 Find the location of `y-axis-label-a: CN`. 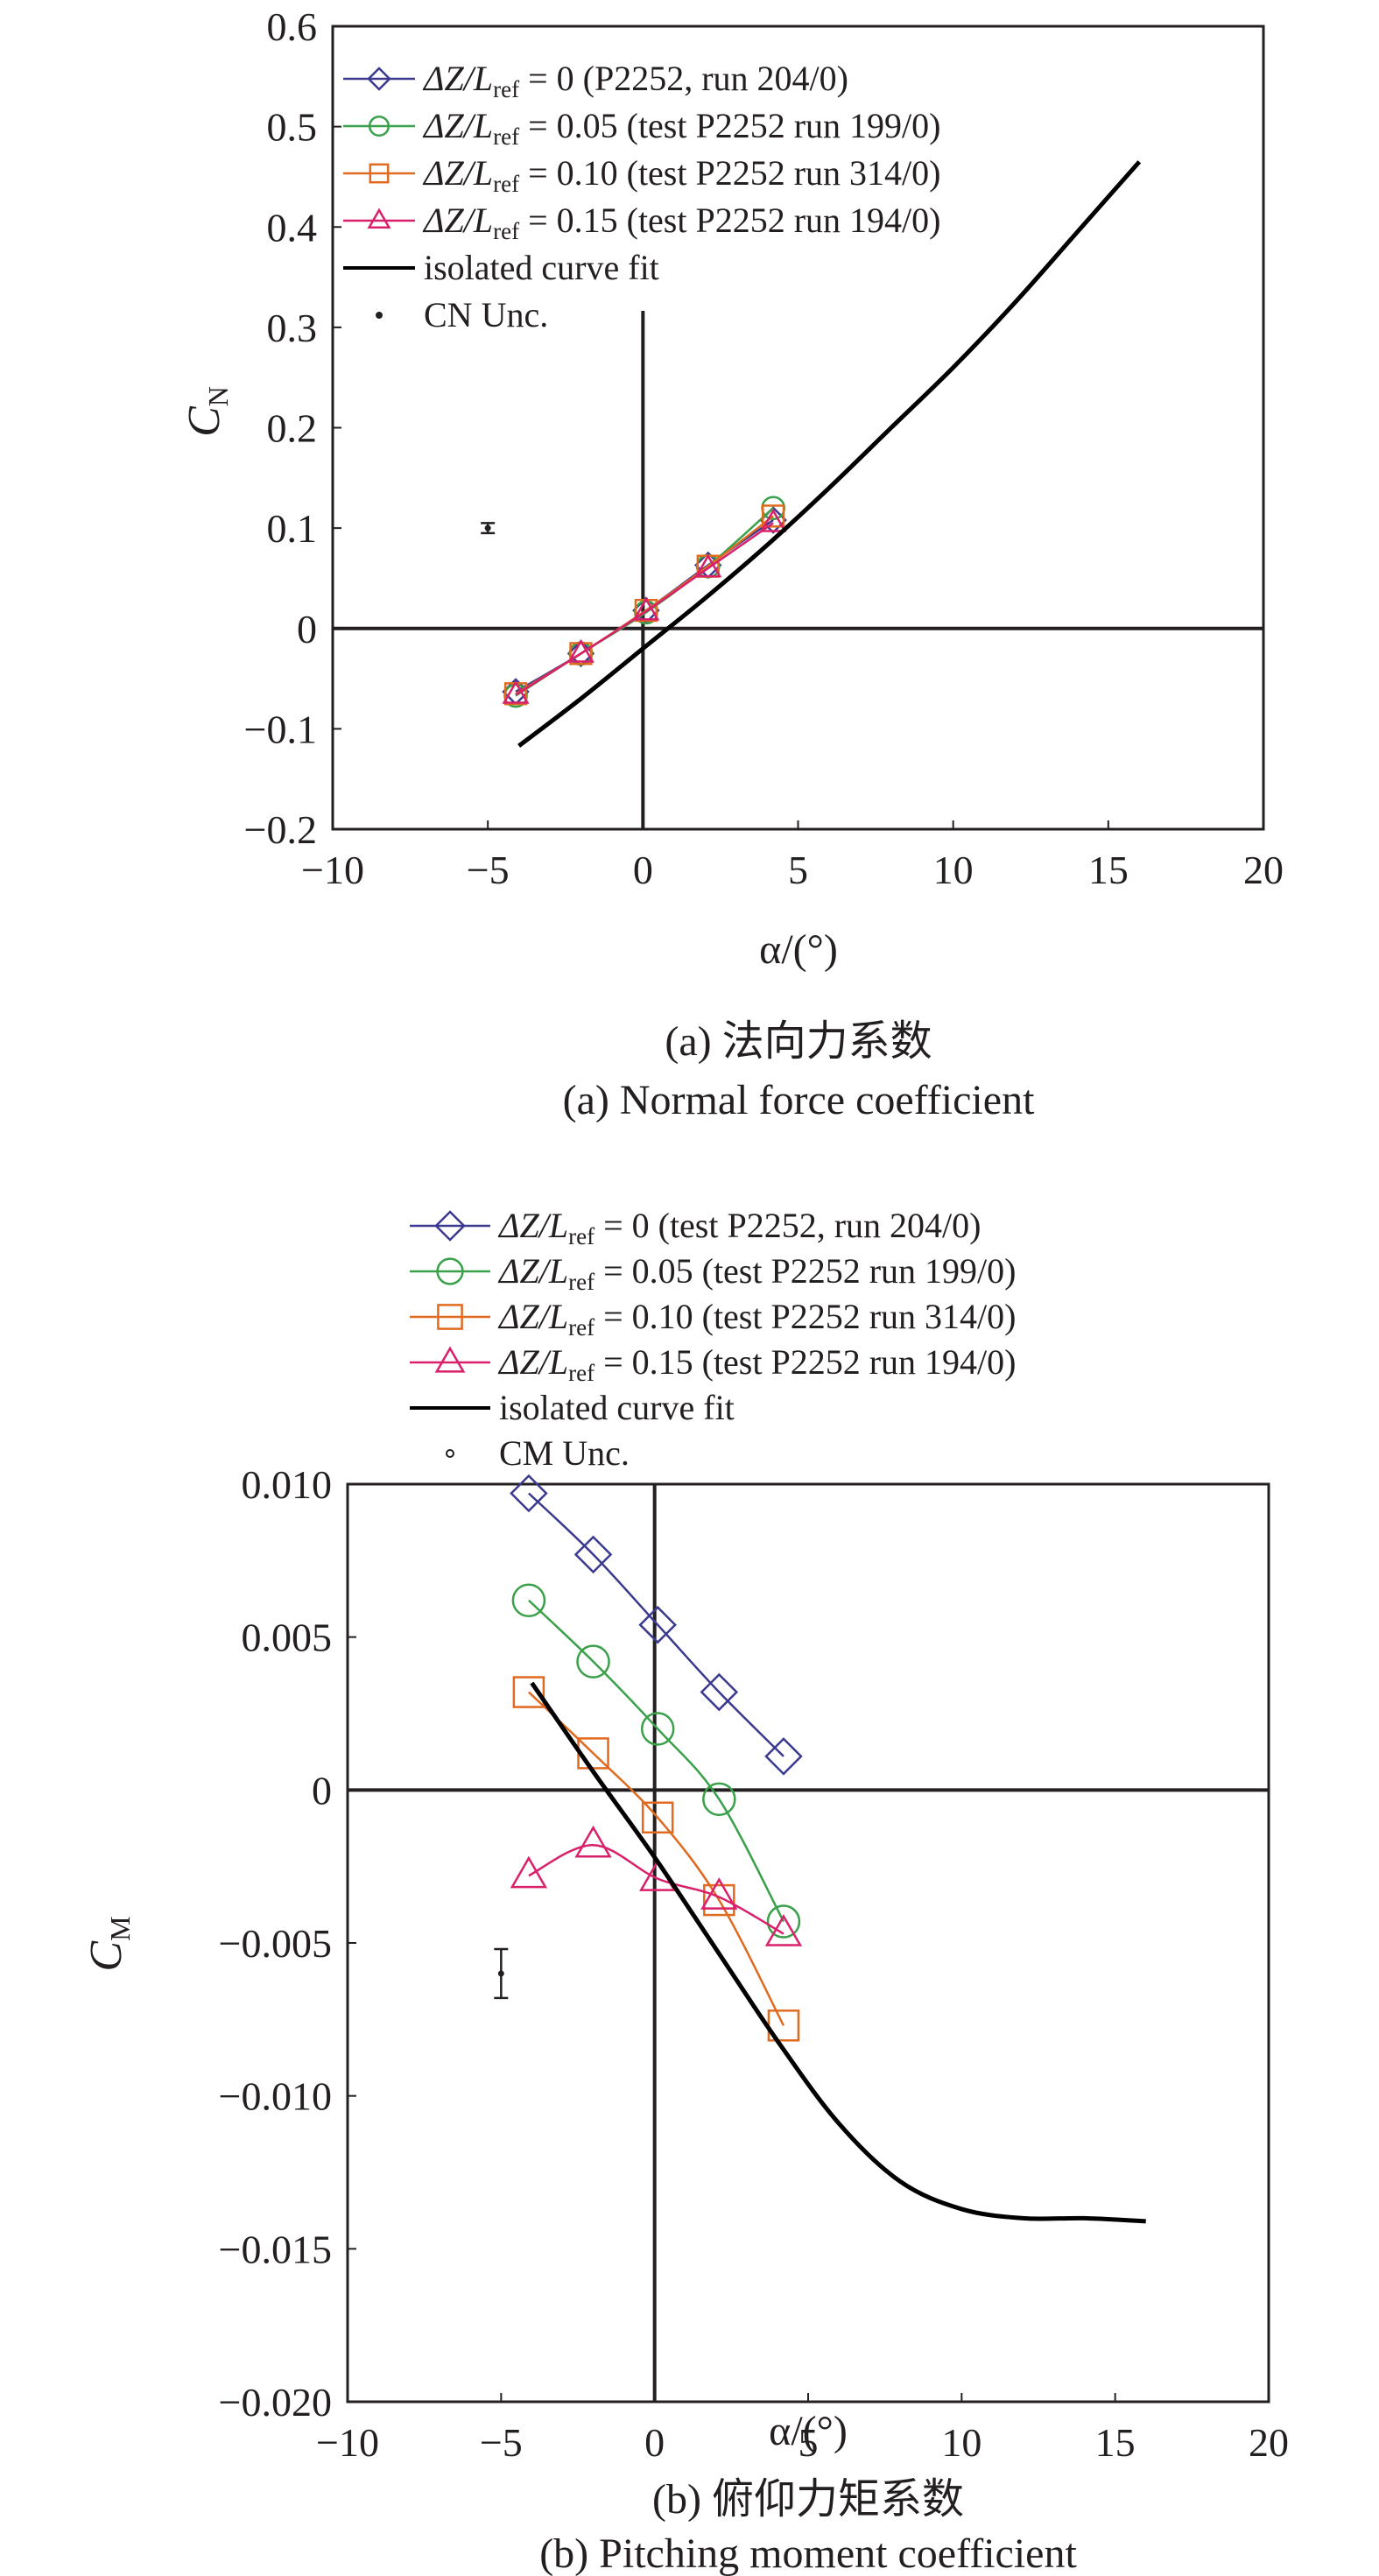

y-axis-label-a: CN is located at coordinates (206, 411).